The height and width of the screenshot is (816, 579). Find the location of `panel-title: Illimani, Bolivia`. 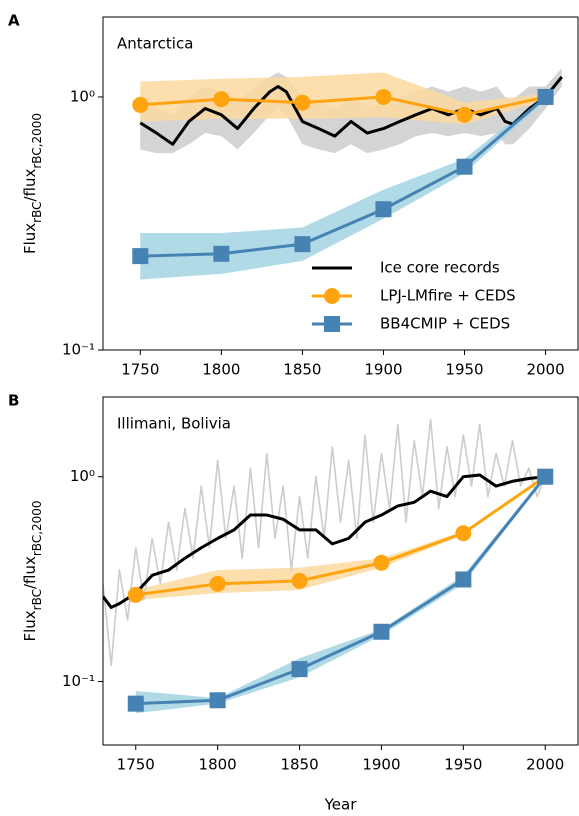

panel-title: Illimani, Bolivia is located at coordinates (174, 424).